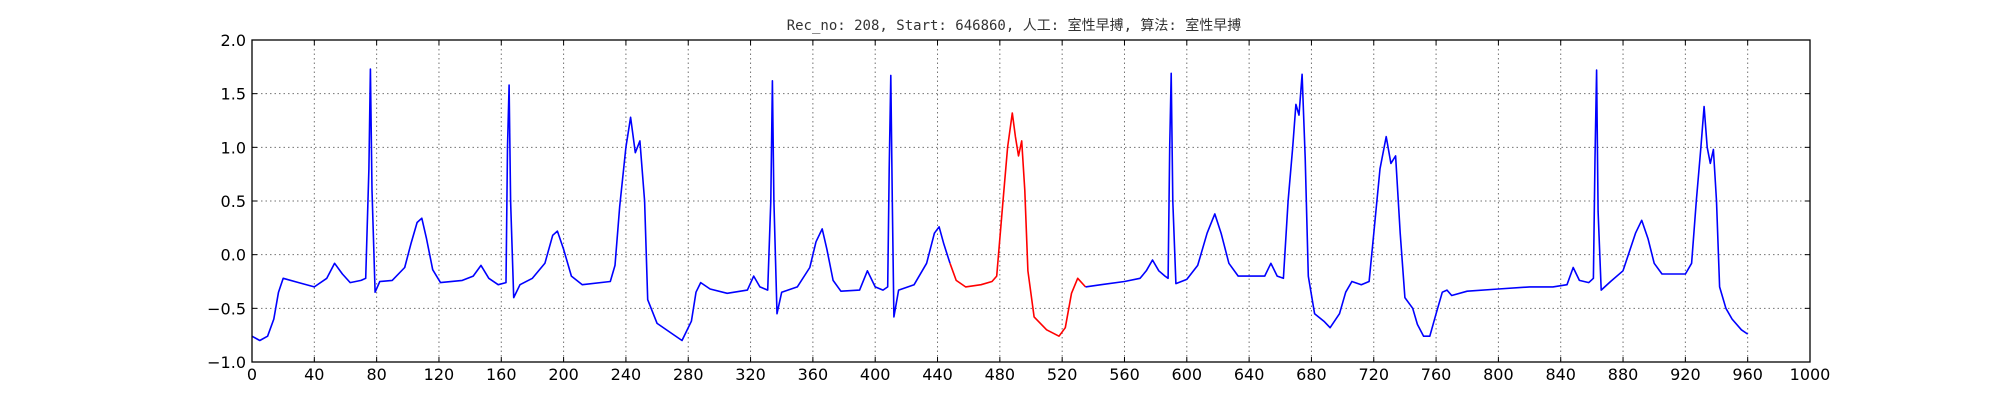 The height and width of the screenshot is (400, 2000). What do you see at coordinates (1187, 374) in the screenshot?
I see `x-tick-label: 600` at bounding box center [1187, 374].